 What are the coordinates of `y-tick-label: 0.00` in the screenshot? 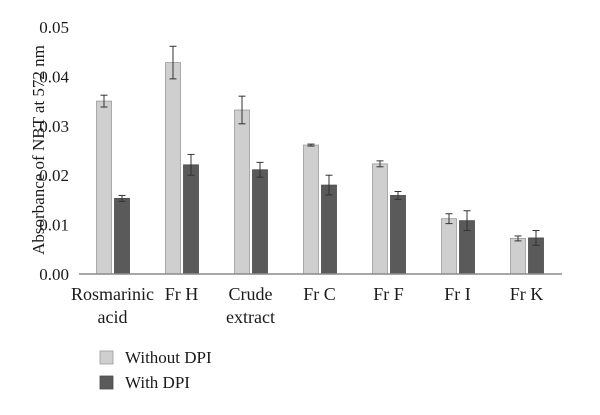 It's located at (54, 274).